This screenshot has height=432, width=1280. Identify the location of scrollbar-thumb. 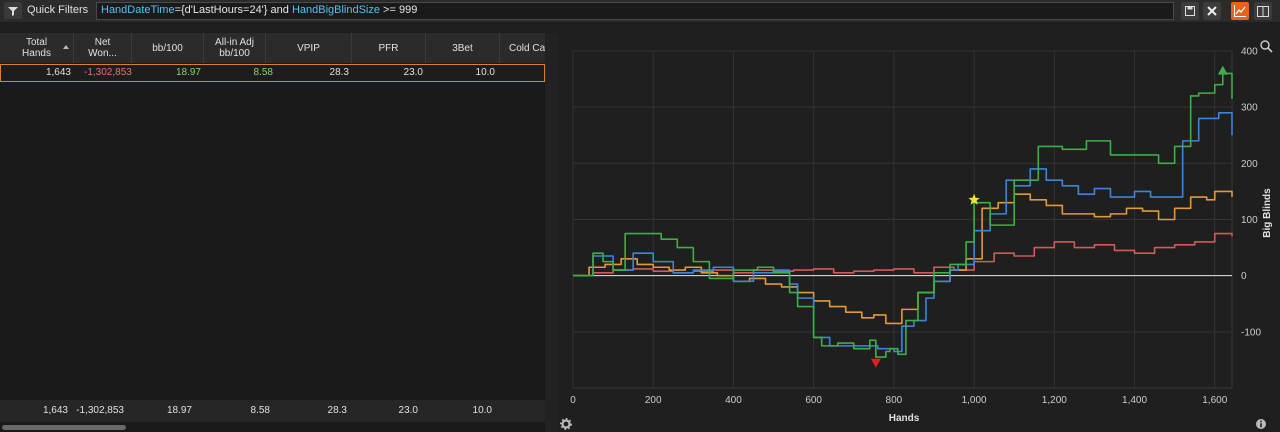
(64, 427).